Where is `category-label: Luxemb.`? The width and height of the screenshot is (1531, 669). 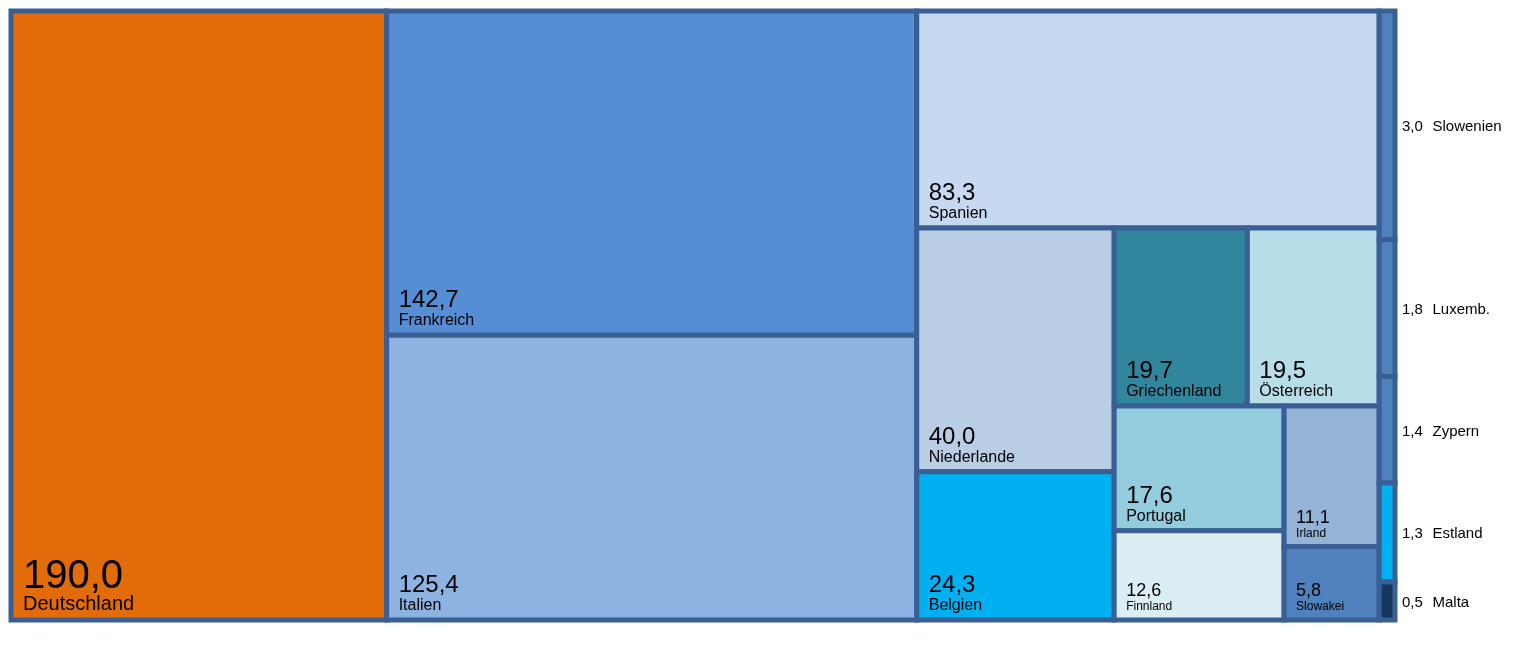
category-label: Luxemb. is located at coordinates (1461, 308).